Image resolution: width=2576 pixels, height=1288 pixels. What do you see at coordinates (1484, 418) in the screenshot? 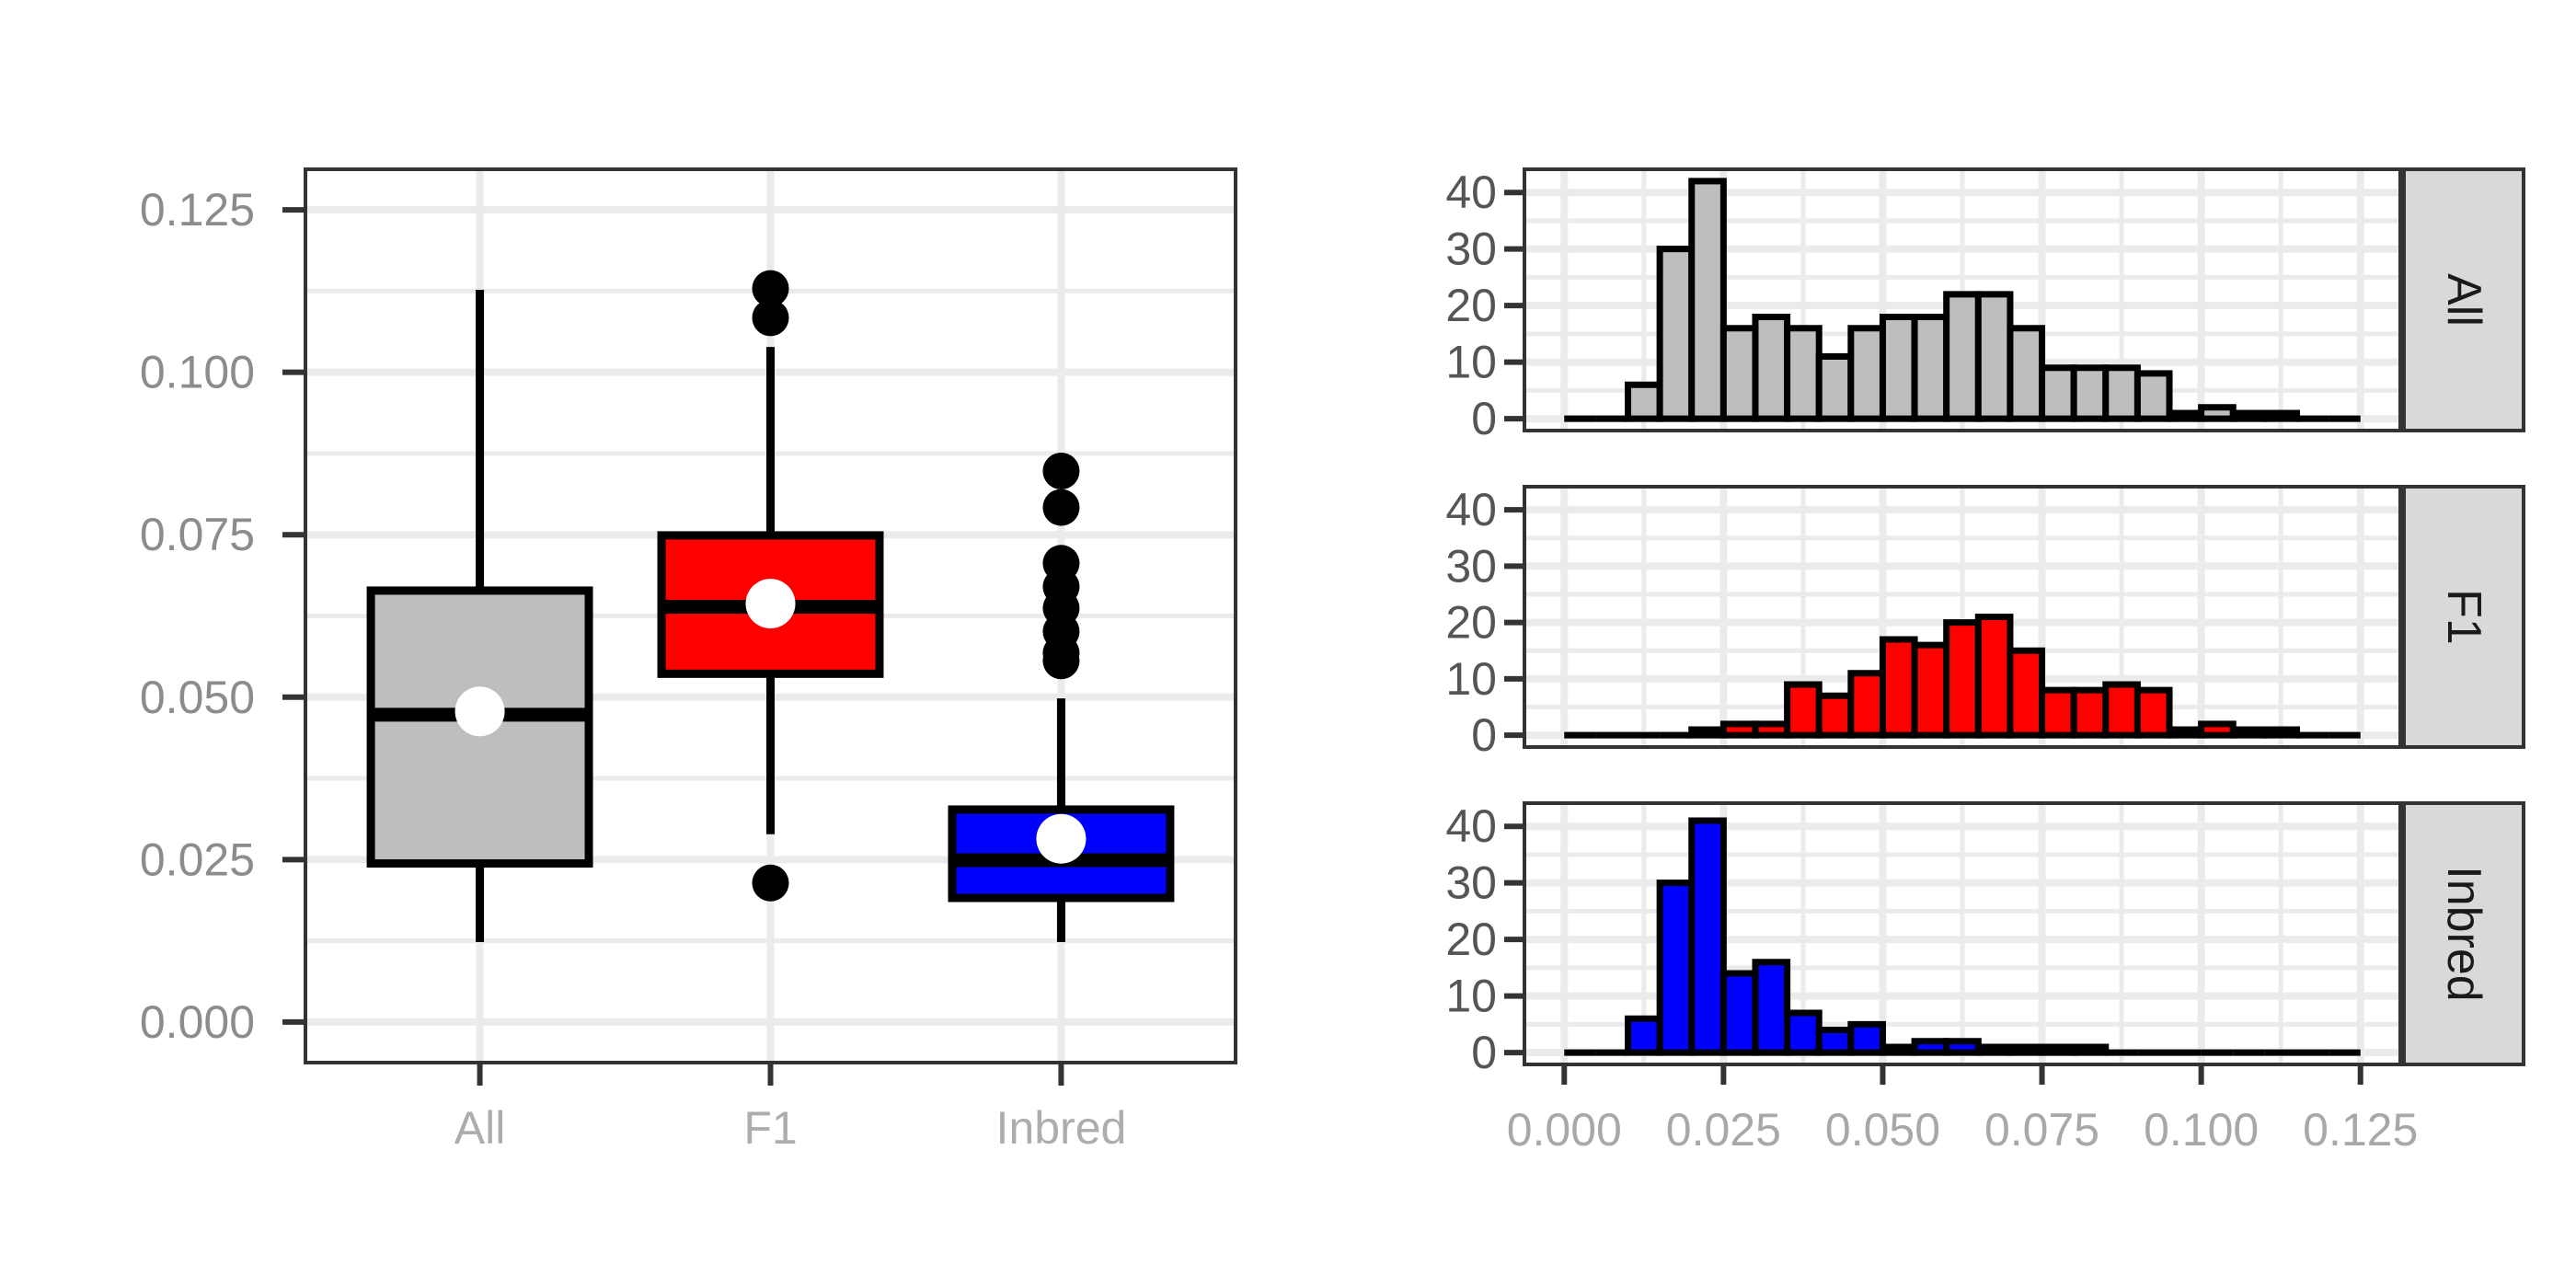
I see `y-tick-label: 0` at bounding box center [1484, 418].